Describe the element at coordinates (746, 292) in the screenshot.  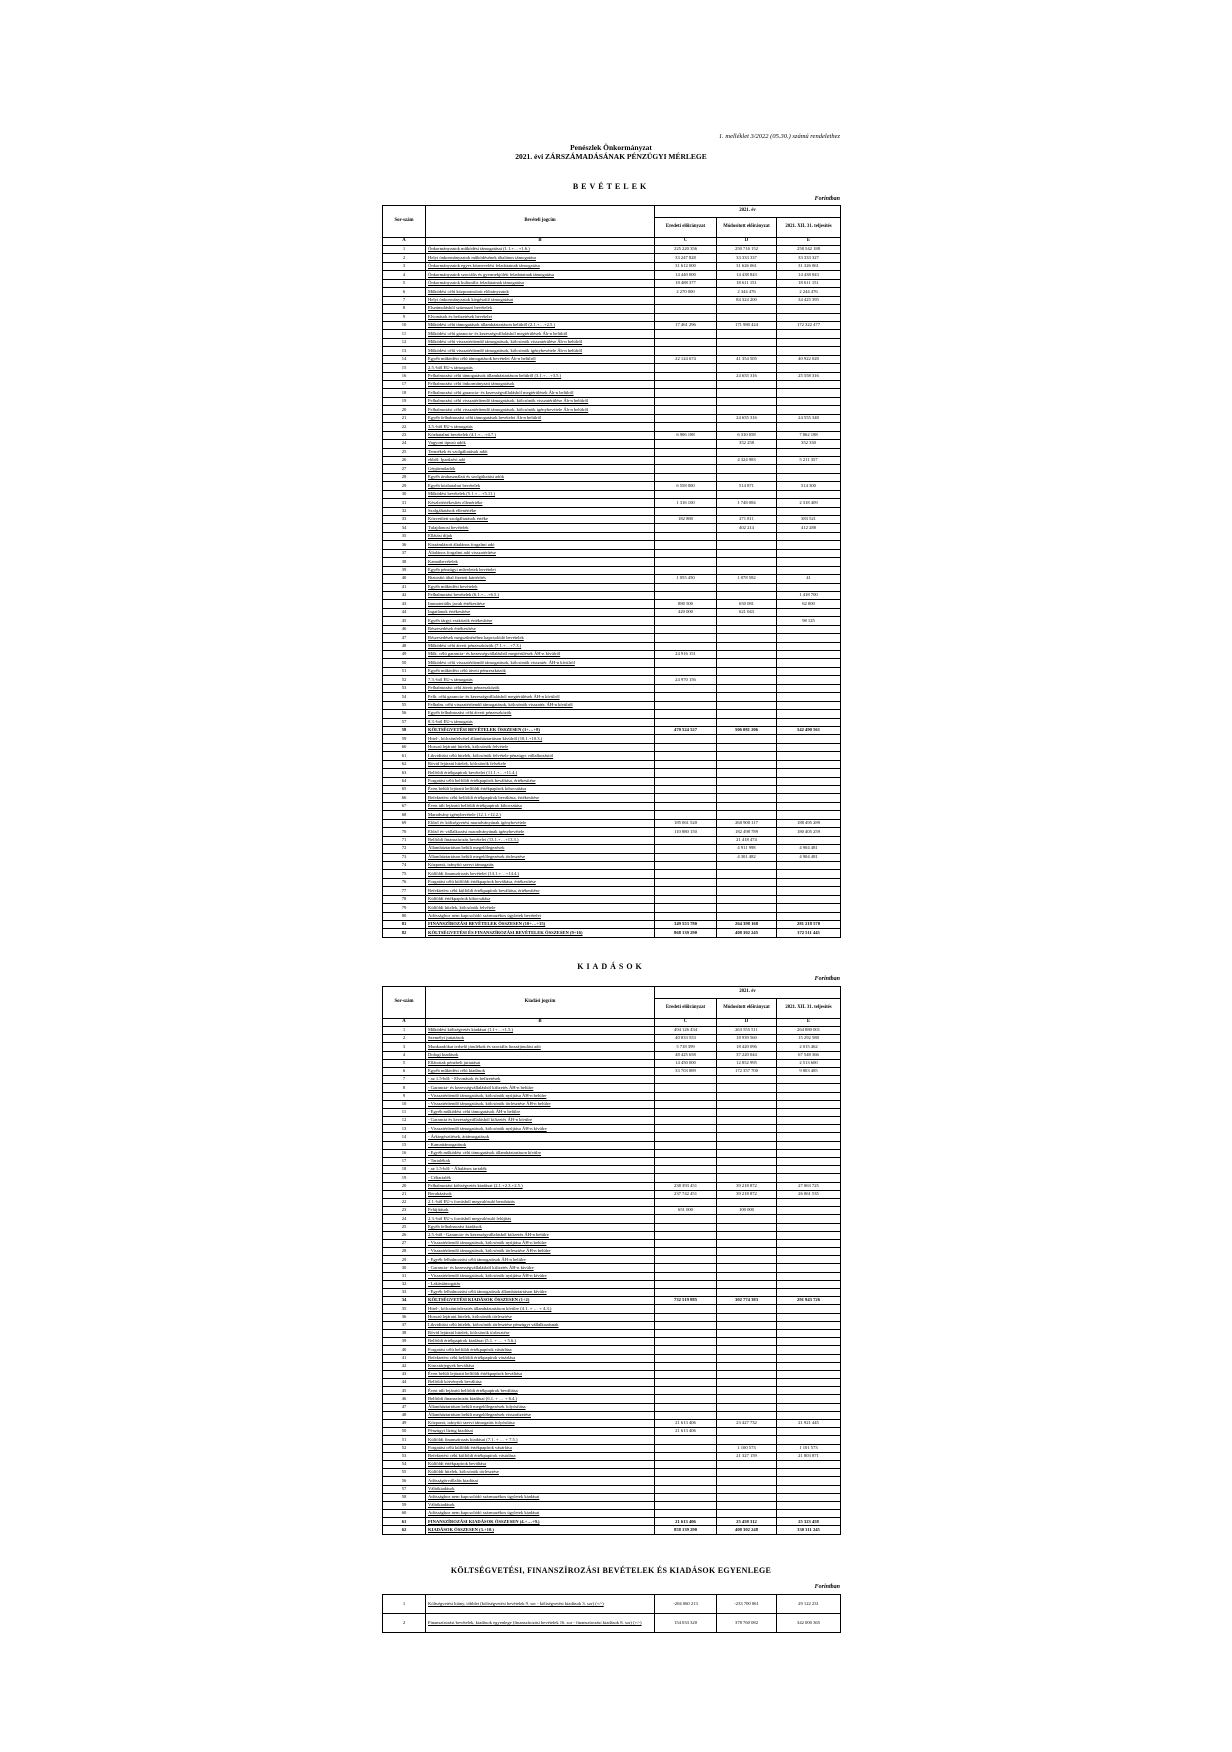
I see `modified-value: 2 344 476` at that location.